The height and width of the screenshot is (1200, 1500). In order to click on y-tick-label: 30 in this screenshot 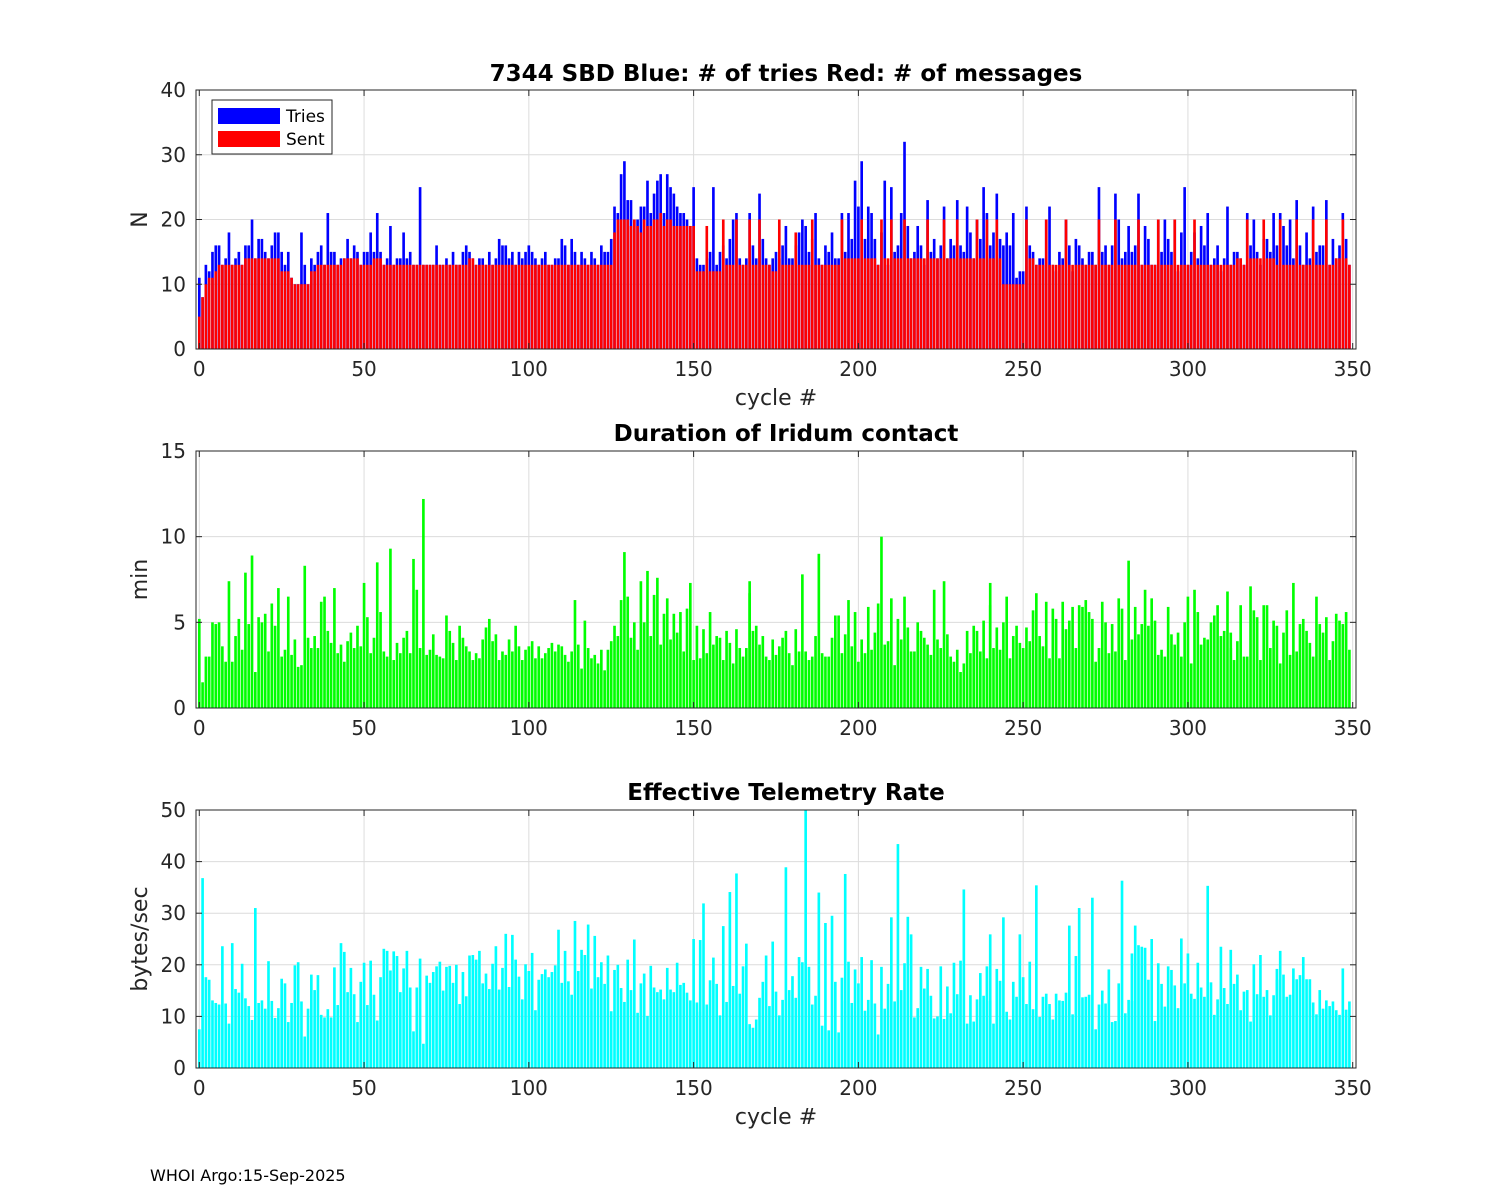, I will do `click(173, 155)`.